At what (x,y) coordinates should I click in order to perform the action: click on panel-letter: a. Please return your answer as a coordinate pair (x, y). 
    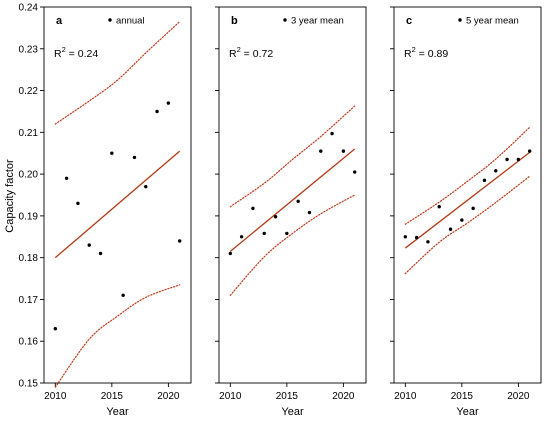
    Looking at the image, I should click on (59, 21).